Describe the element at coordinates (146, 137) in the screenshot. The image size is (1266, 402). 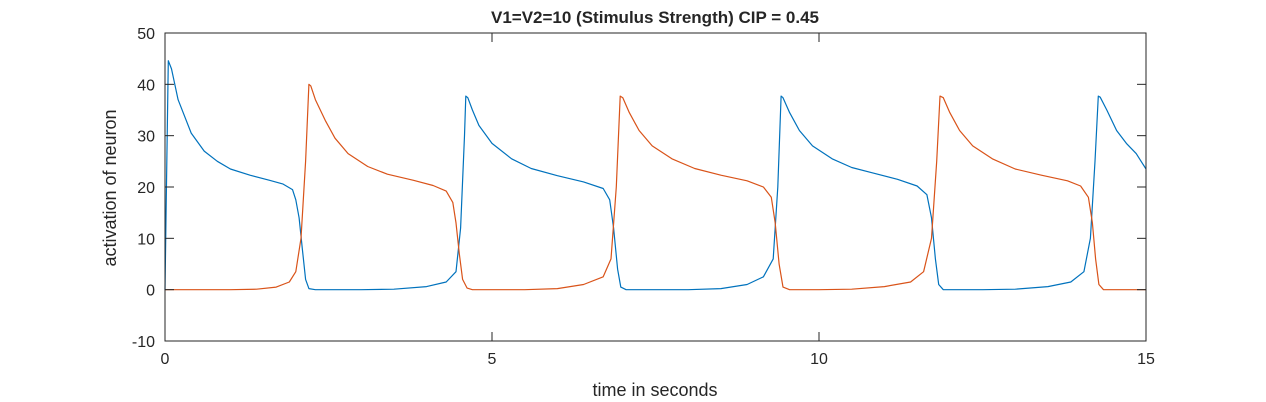
I see `y-tick-label: 30` at that location.